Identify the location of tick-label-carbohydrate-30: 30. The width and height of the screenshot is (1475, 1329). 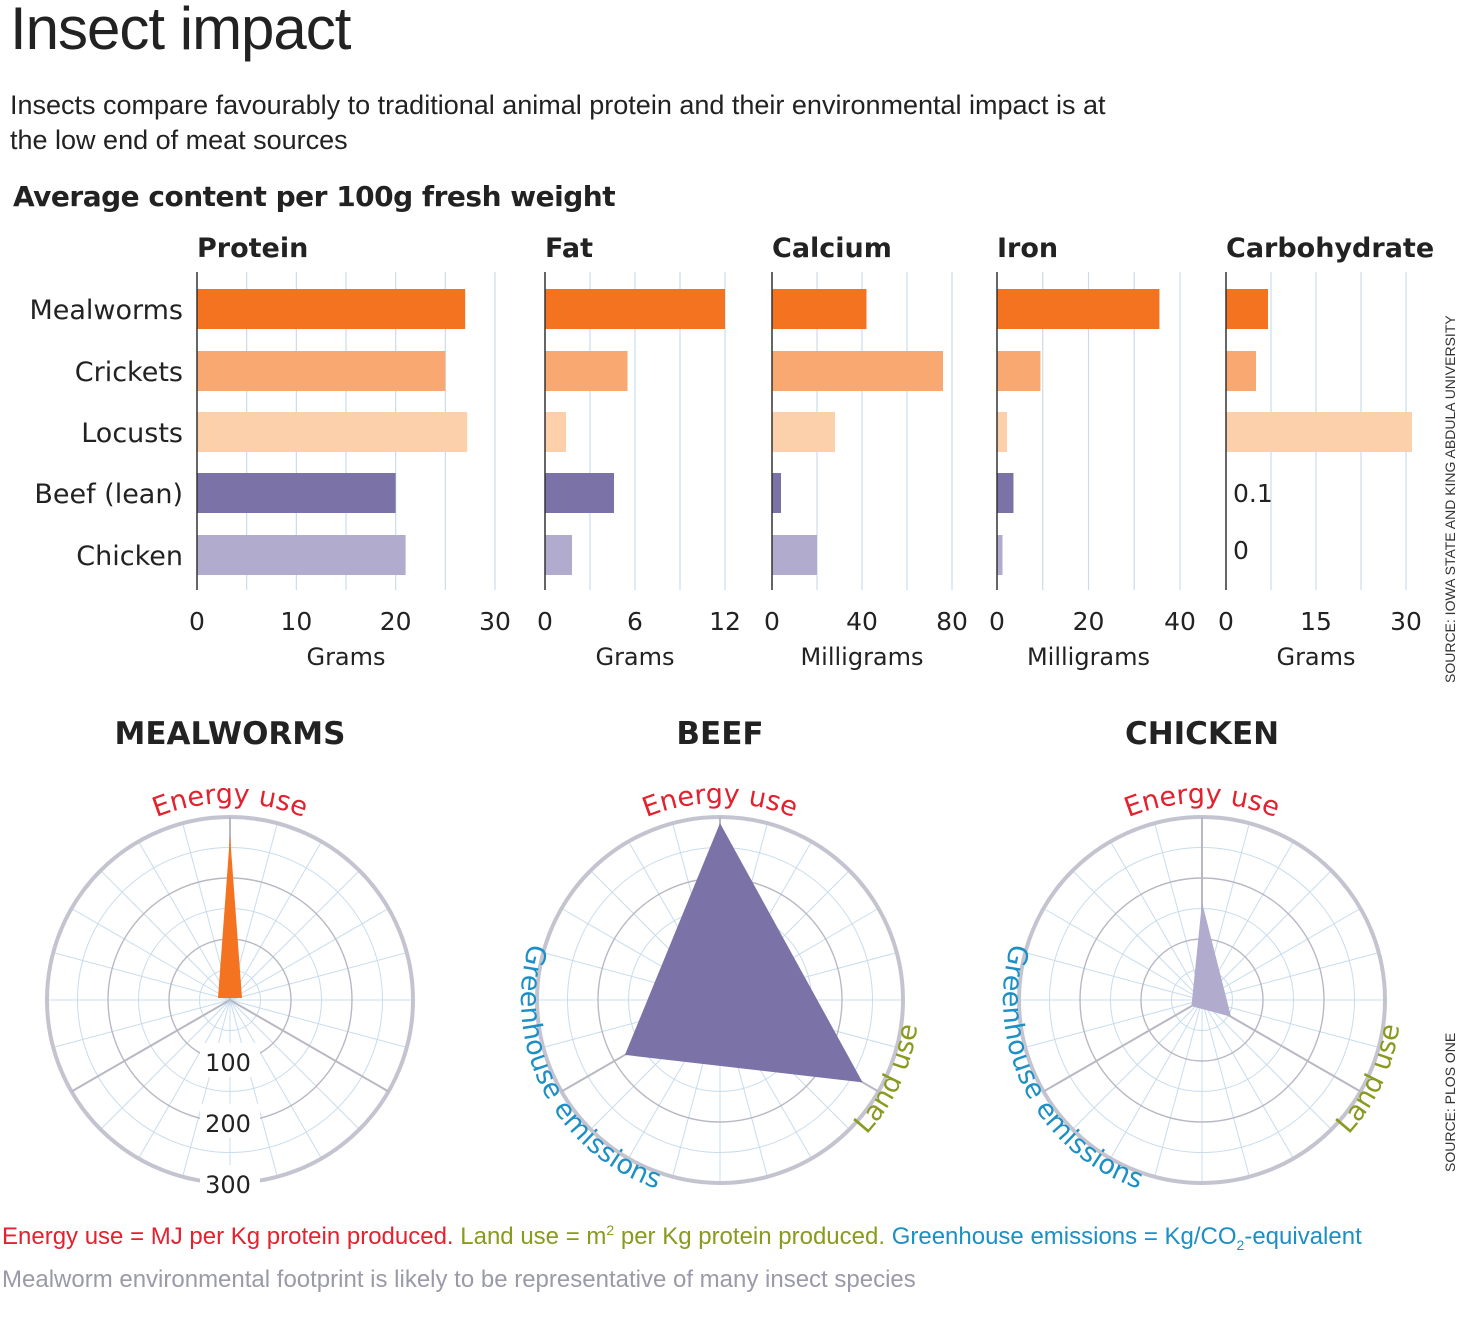
(1406, 621).